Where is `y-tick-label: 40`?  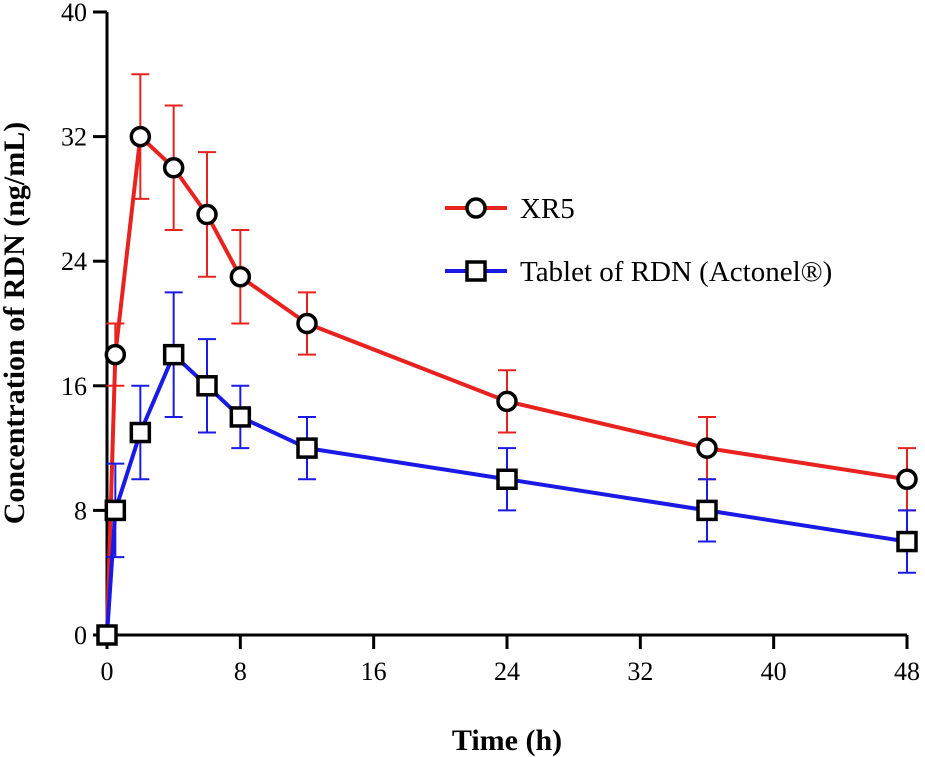 y-tick-label: 40 is located at coordinates (74, 13).